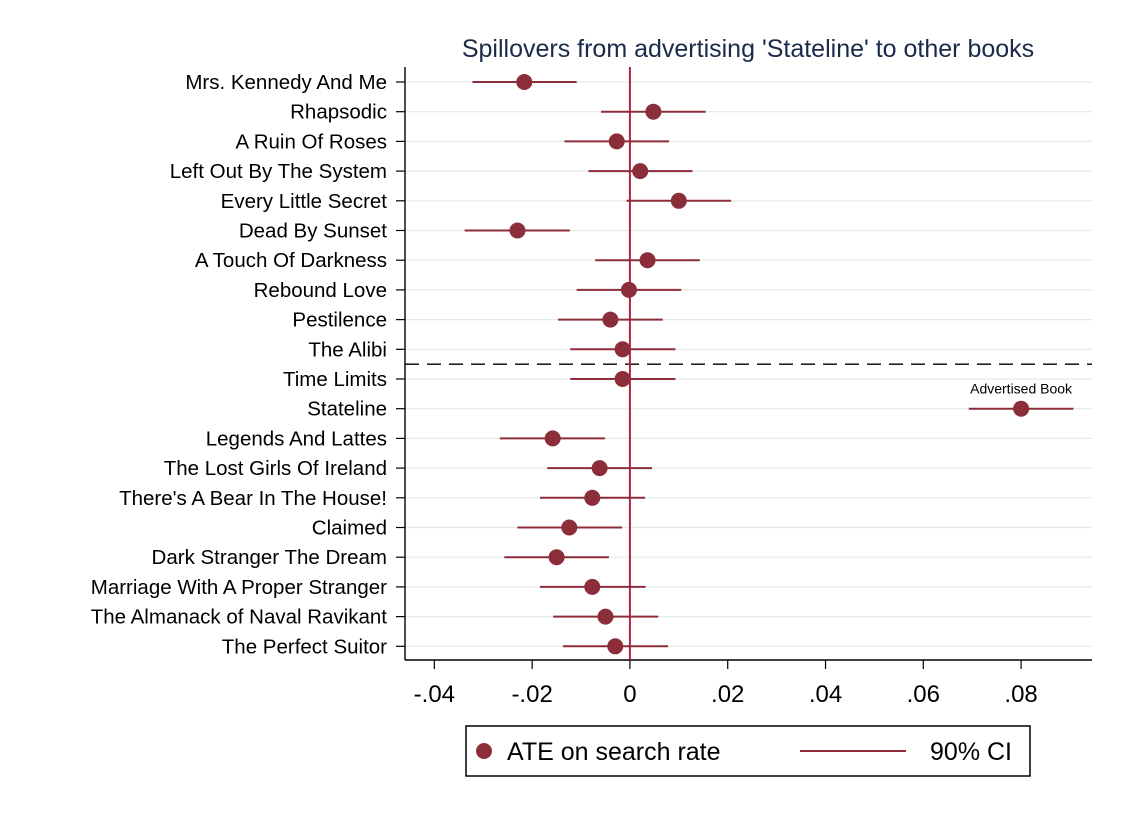 The height and width of the screenshot is (816, 1122). I want to click on category-label-stateline: Stateline, so click(347, 409).